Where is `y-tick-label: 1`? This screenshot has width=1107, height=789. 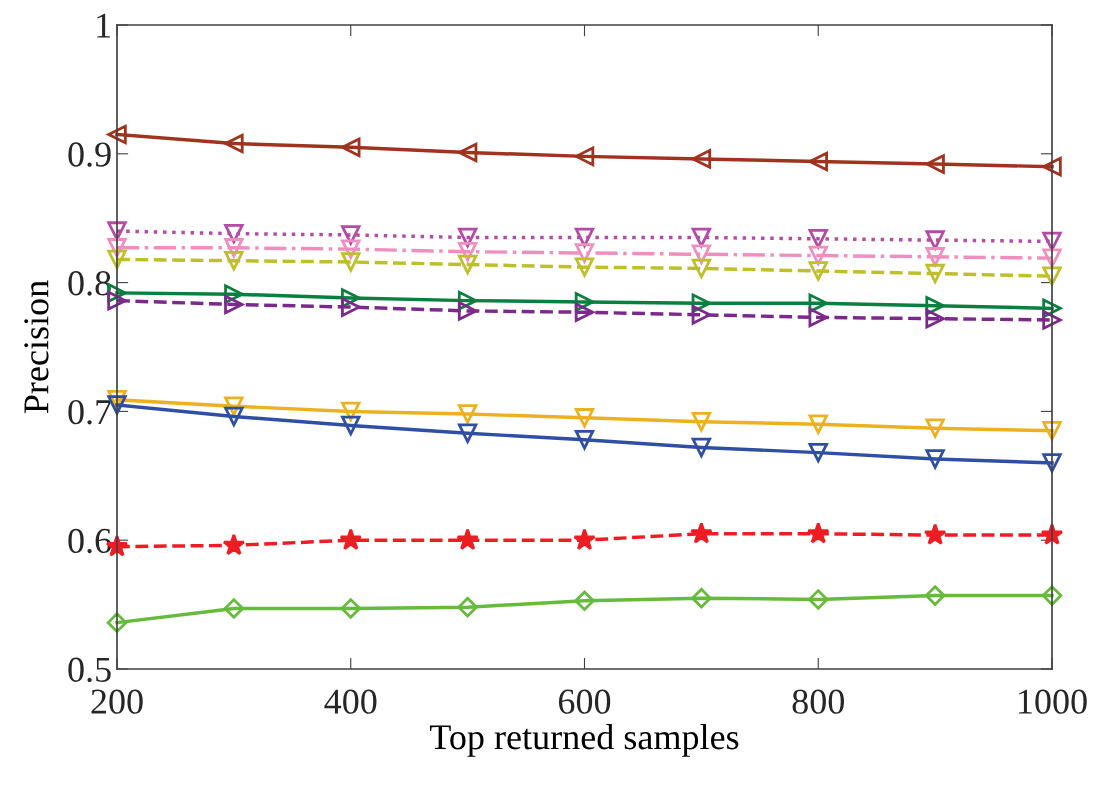
y-tick-label: 1 is located at coordinates (103, 25).